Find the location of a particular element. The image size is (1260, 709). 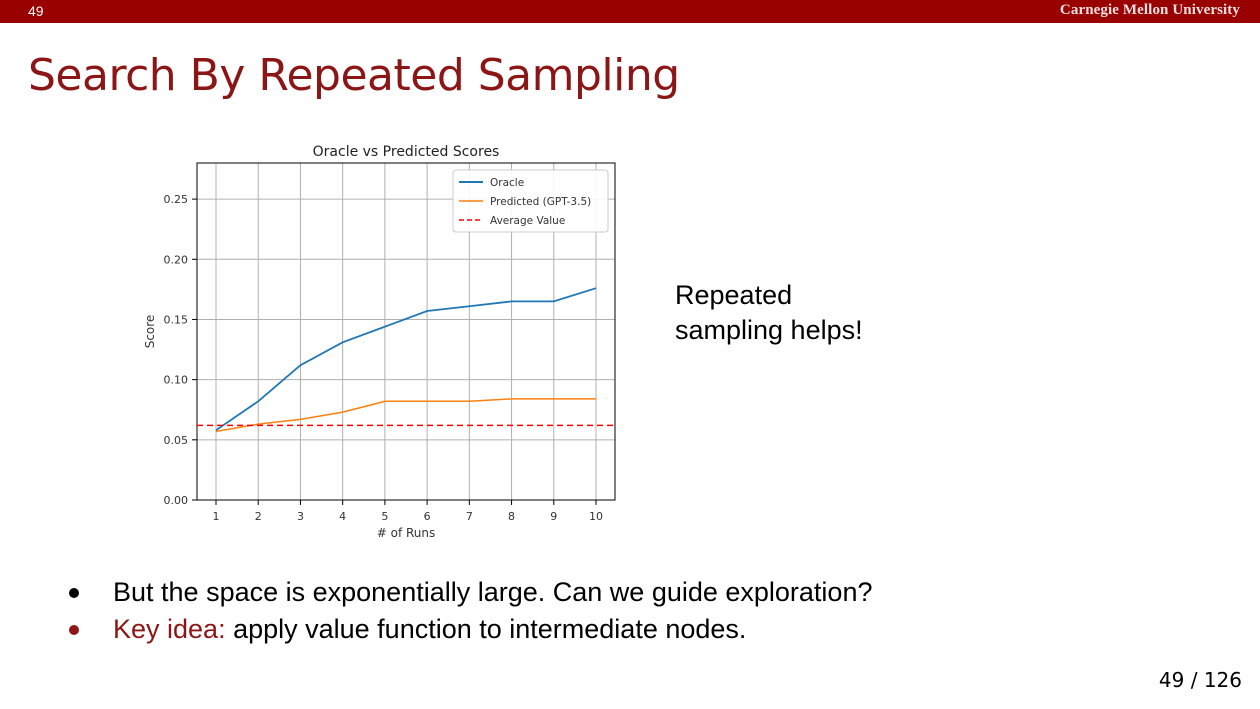

x-tick-label-4: 5 is located at coordinates (384, 516).